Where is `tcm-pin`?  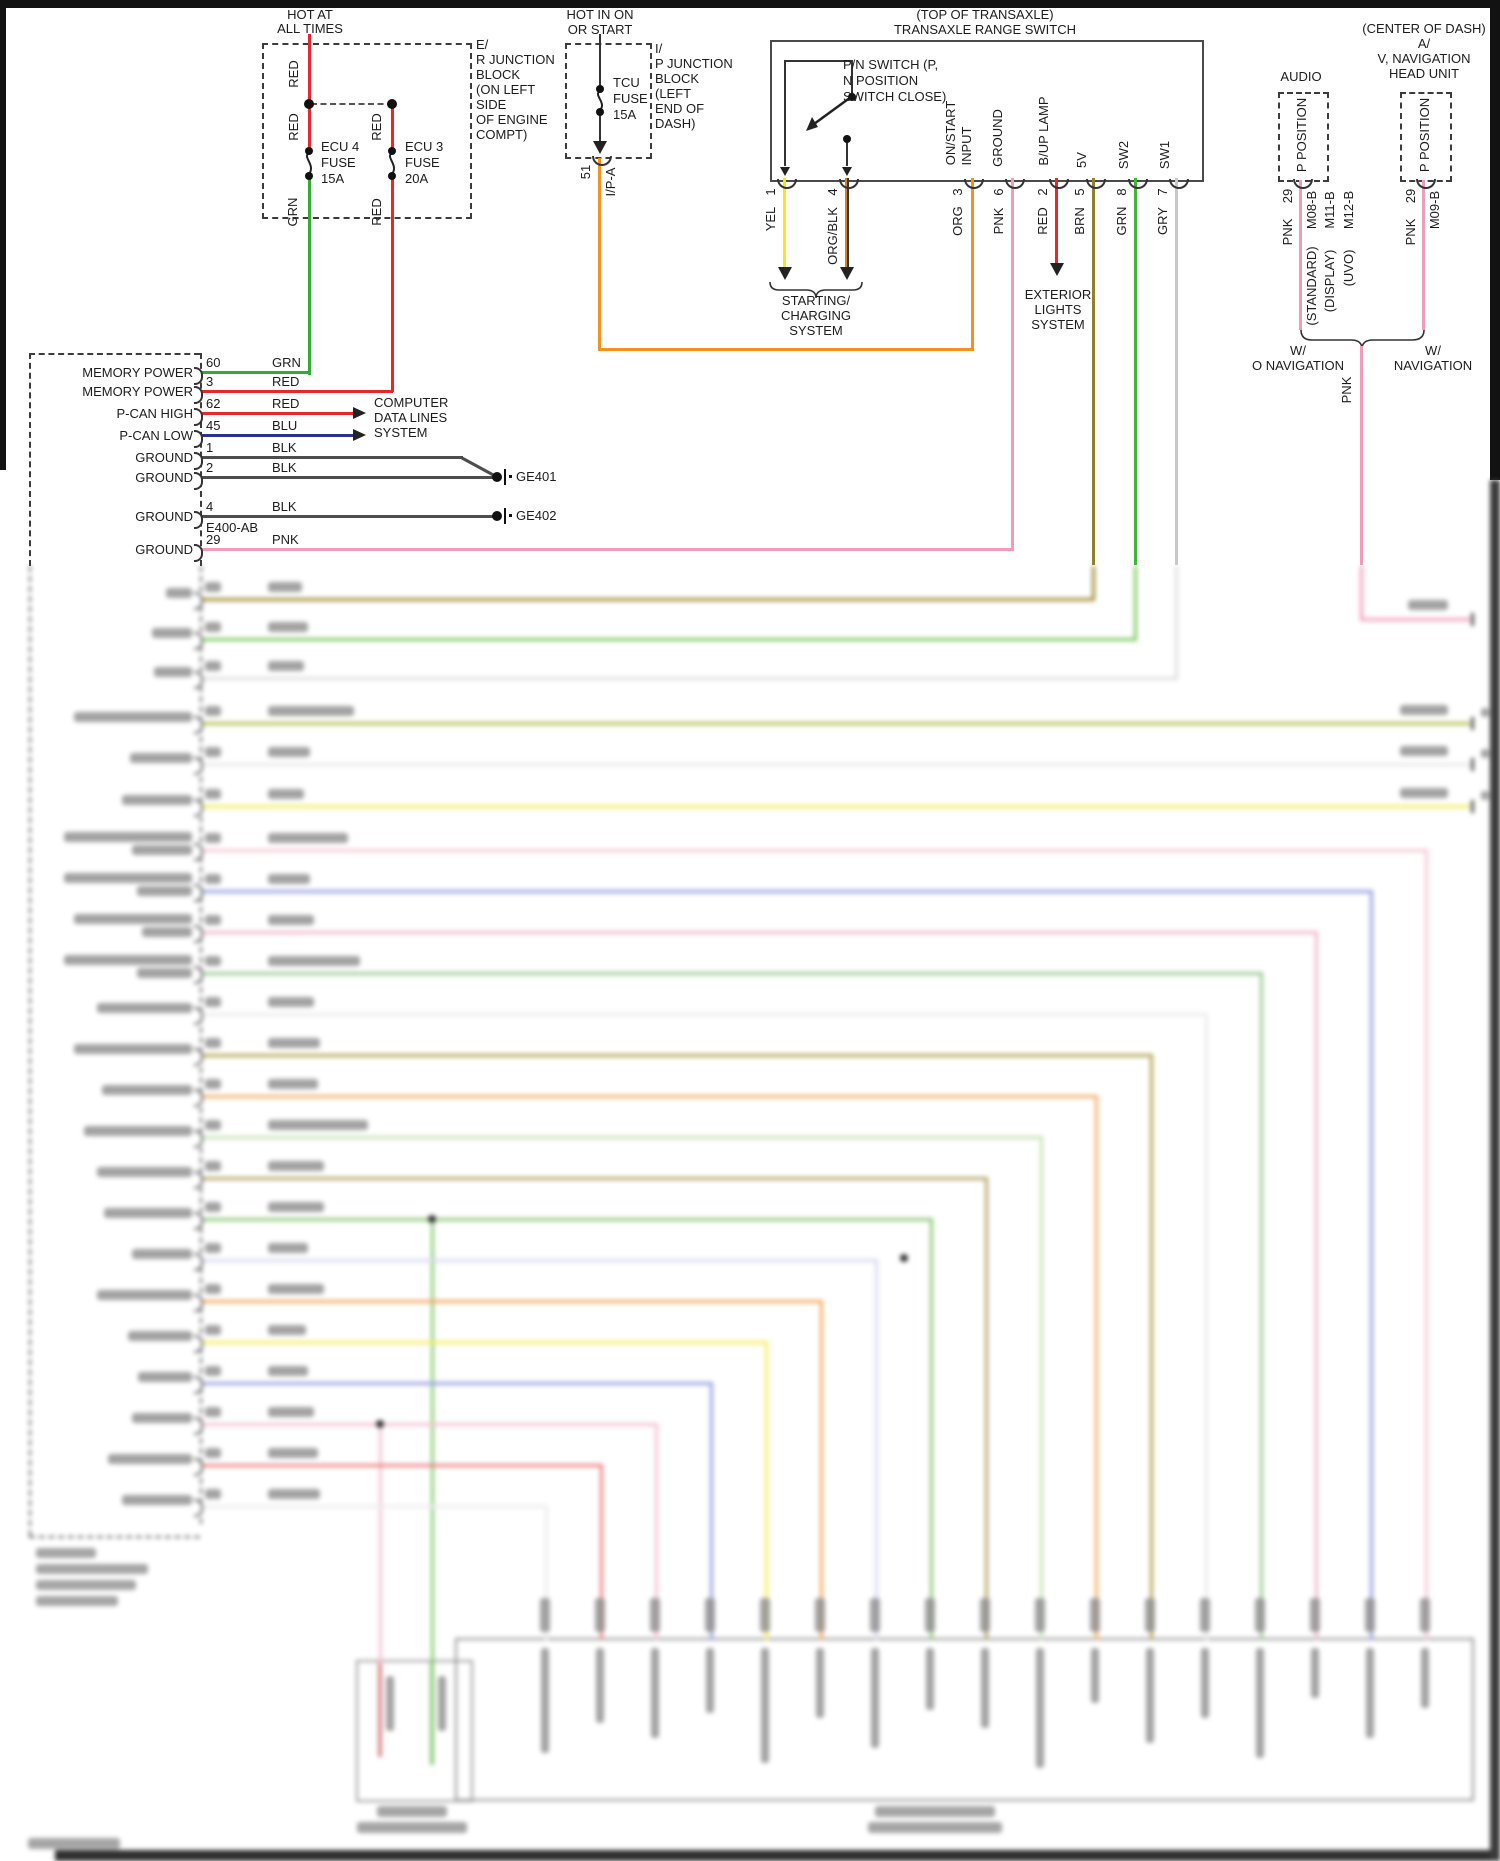 tcm-pin is located at coordinates (198, 439).